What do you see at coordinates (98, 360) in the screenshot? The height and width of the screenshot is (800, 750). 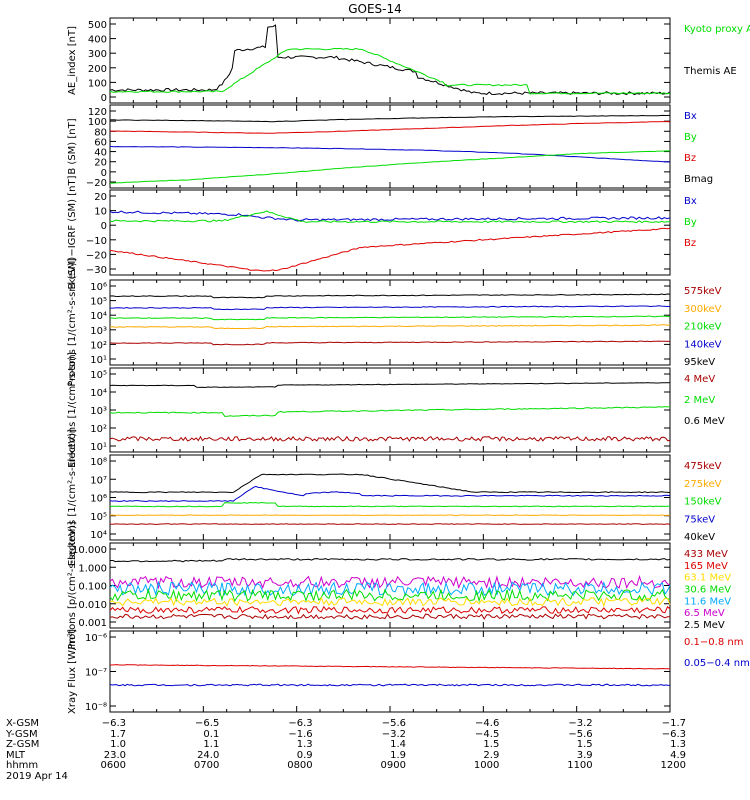 I see `y-tick-label: 10¹` at bounding box center [98, 360].